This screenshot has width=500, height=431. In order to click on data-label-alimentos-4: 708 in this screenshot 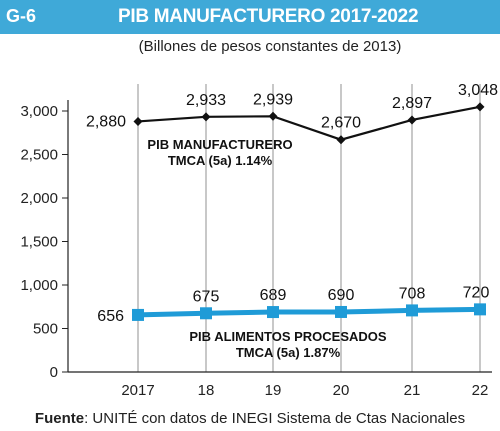, I will do `click(412, 293)`.